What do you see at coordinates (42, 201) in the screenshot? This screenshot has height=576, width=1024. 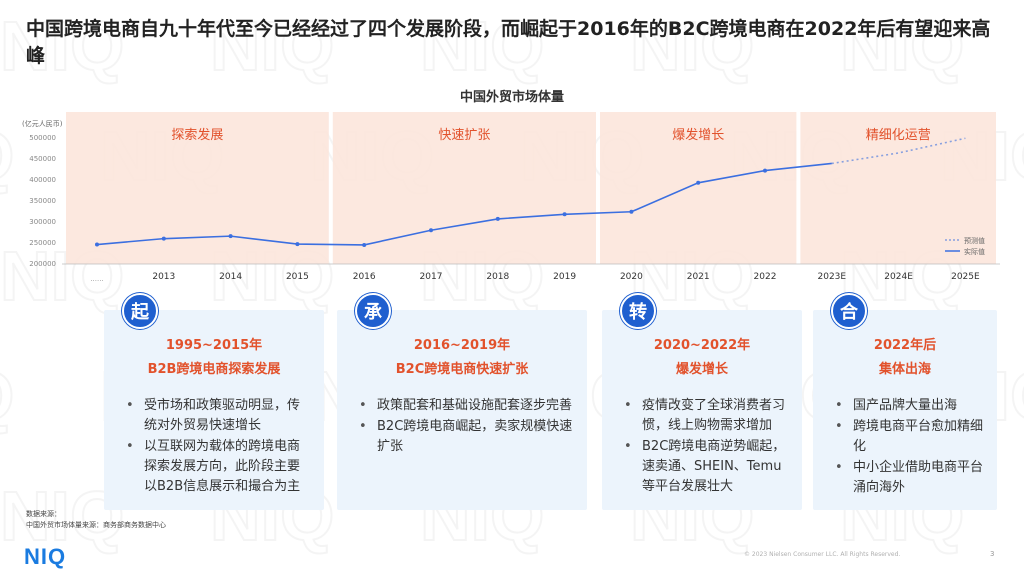 I see `y-tick-label: 350000` at bounding box center [42, 201].